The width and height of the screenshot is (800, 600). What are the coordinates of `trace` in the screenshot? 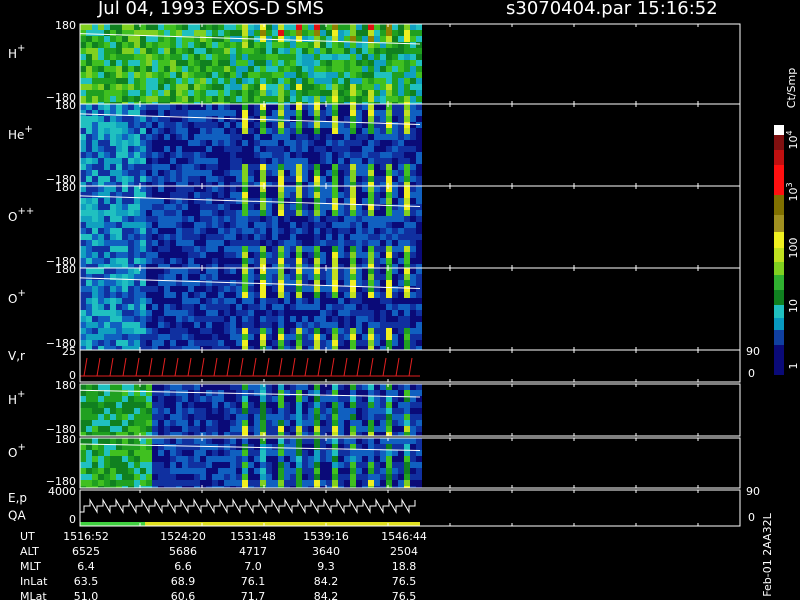 It's located at (250, 393).